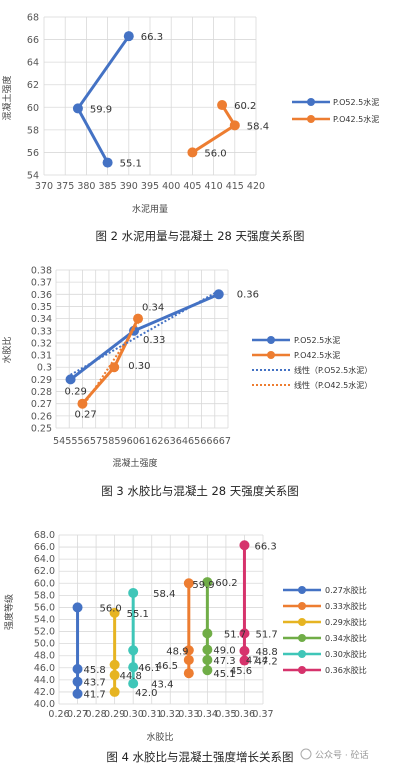 The width and height of the screenshot is (400, 770). What do you see at coordinates (356, 102) in the screenshot?
I see `chart1-legend-label-0: P.O52.5水泥` at bounding box center [356, 102].